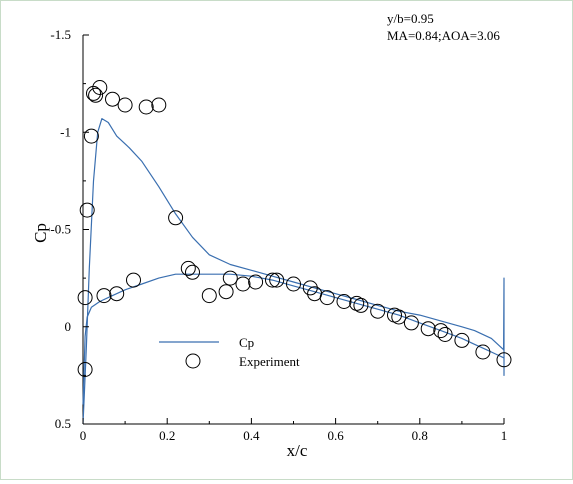 Image resolution: width=573 pixels, height=484 pixels. I want to click on legend-marker-experiment, so click(193, 361).